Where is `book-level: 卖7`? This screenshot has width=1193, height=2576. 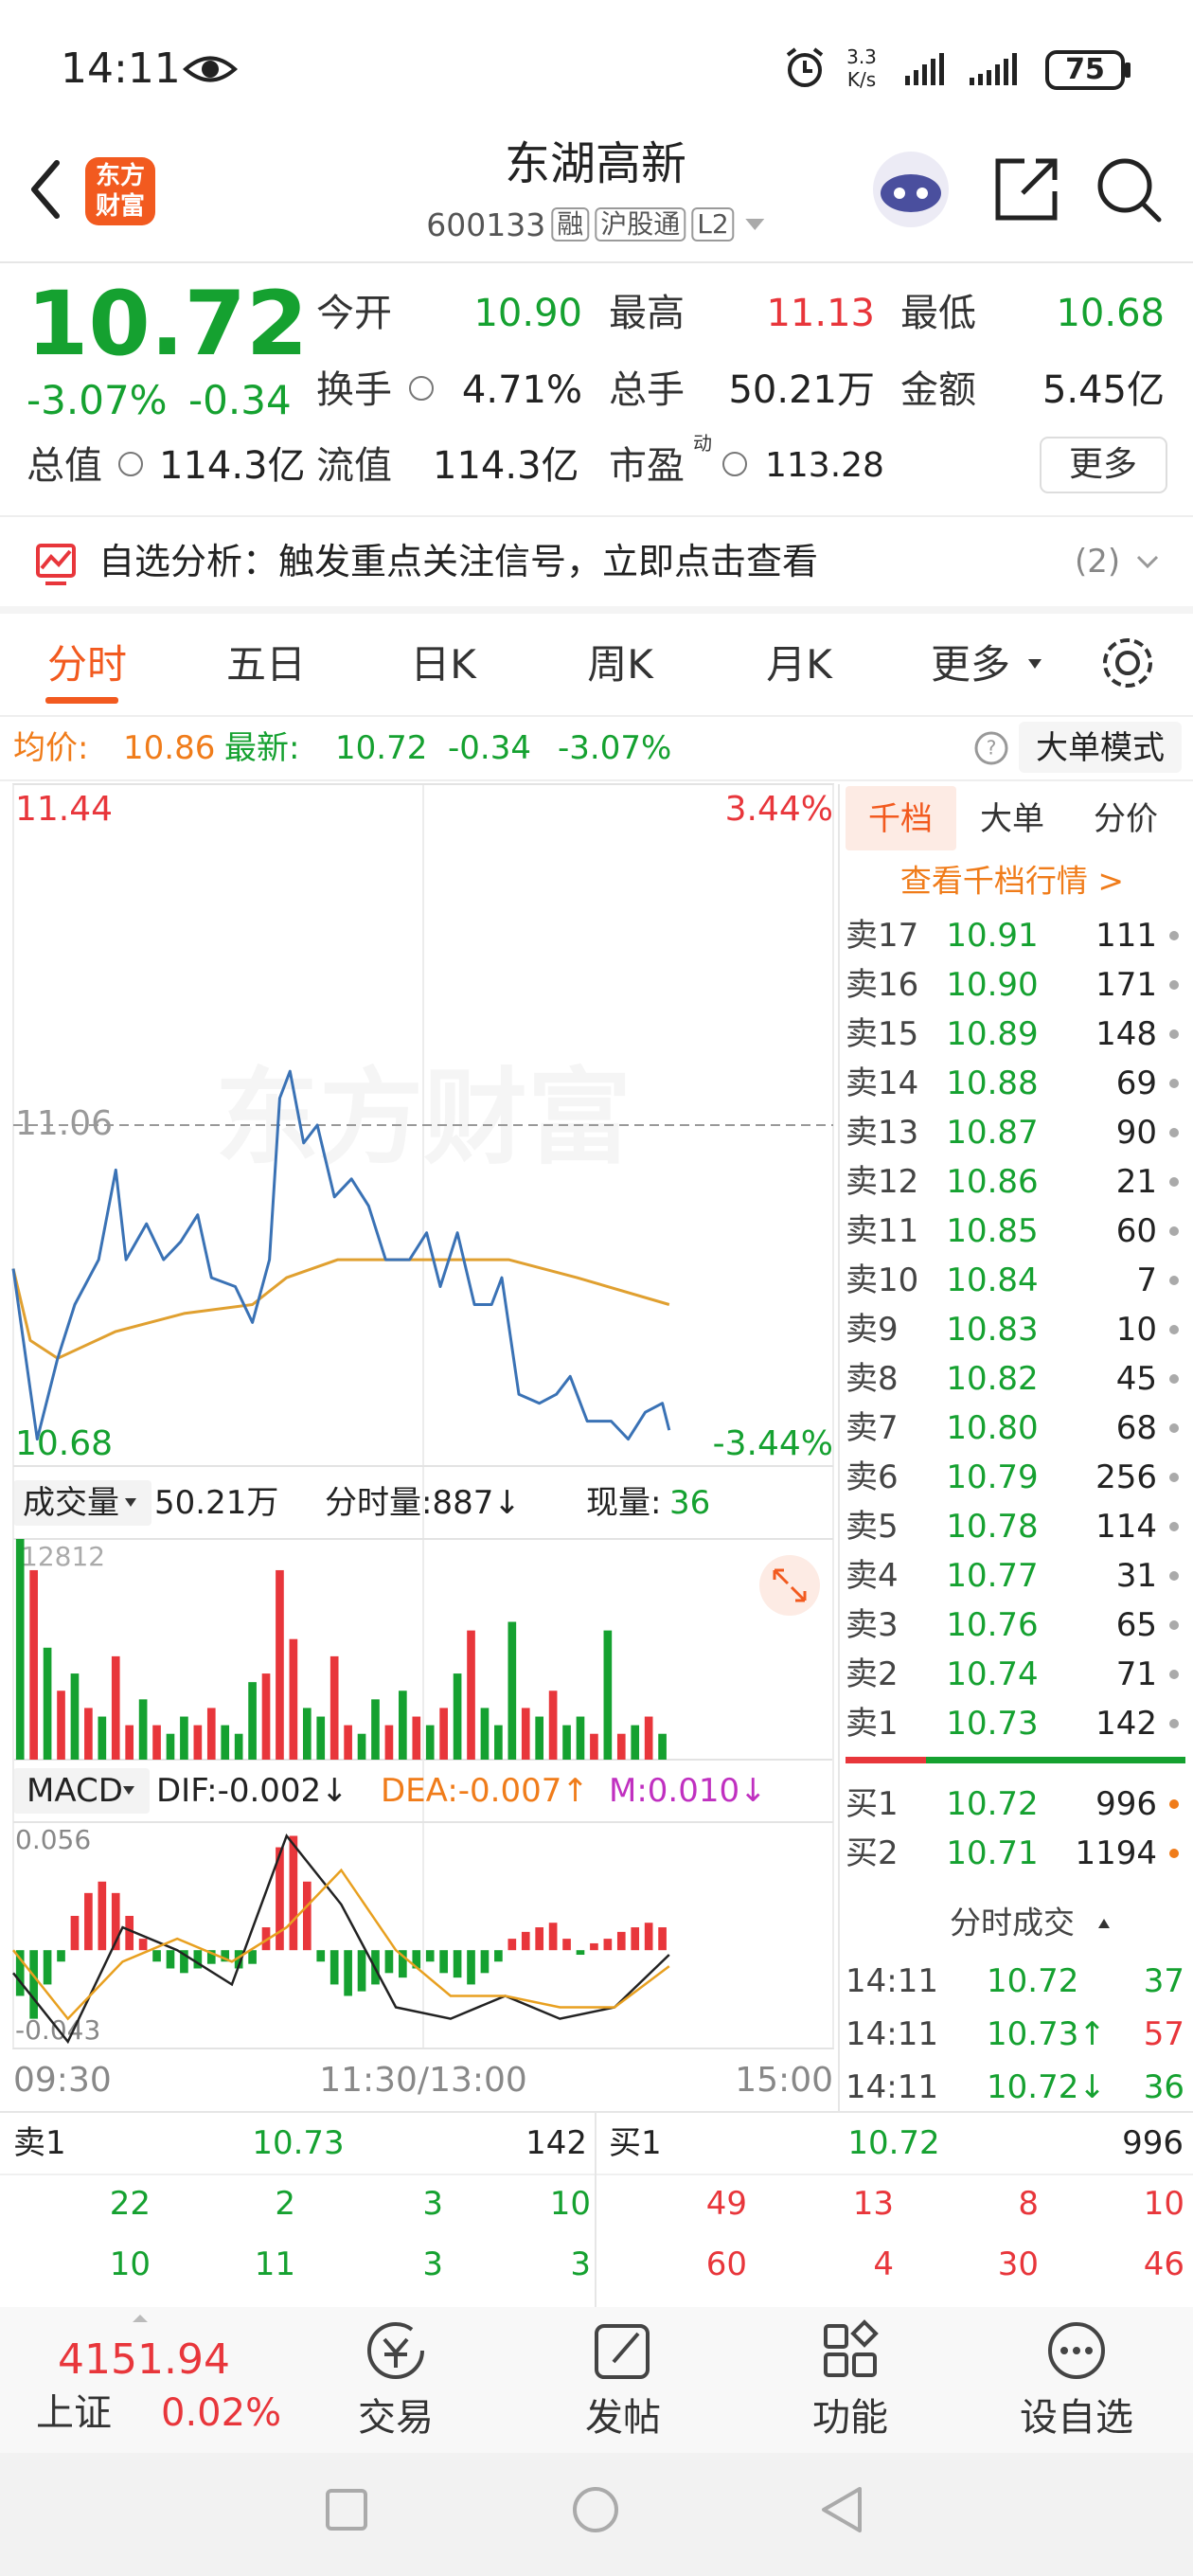
book-level: 卖7 is located at coordinates (872, 1428).